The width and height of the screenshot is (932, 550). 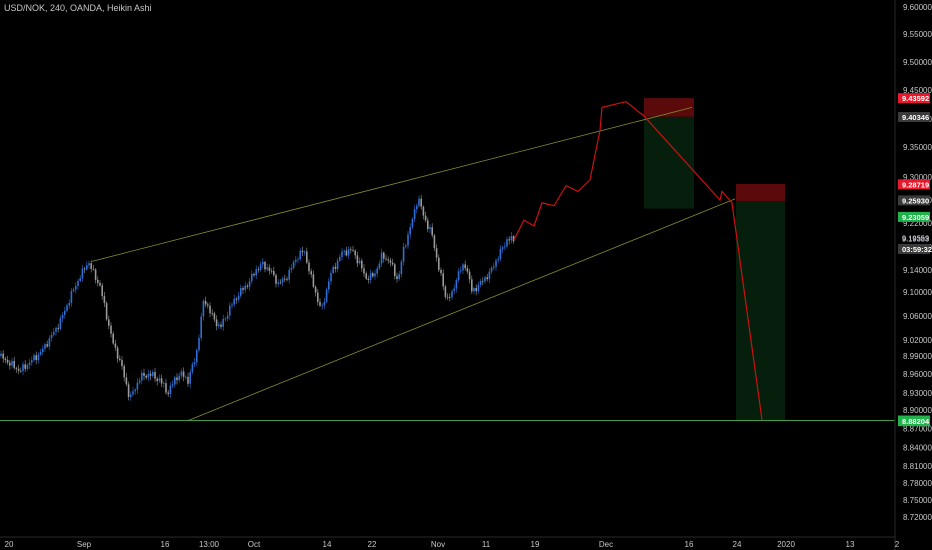 I want to click on time-tick-label: 22, so click(x=372, y=544).